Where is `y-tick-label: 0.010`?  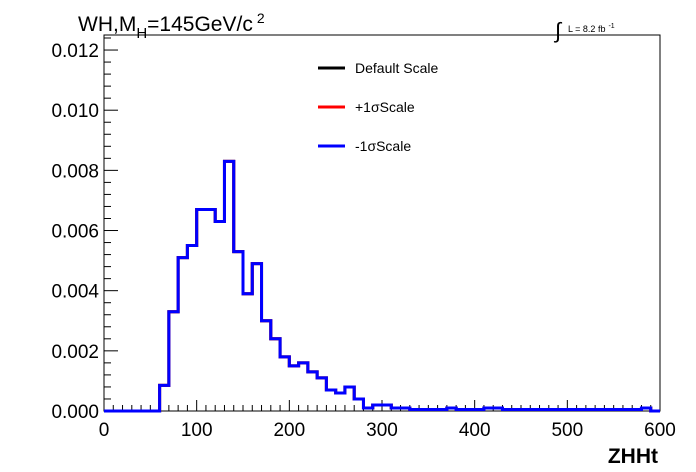
y-tick-label: 0.010 is located at coordinates (75, 111).